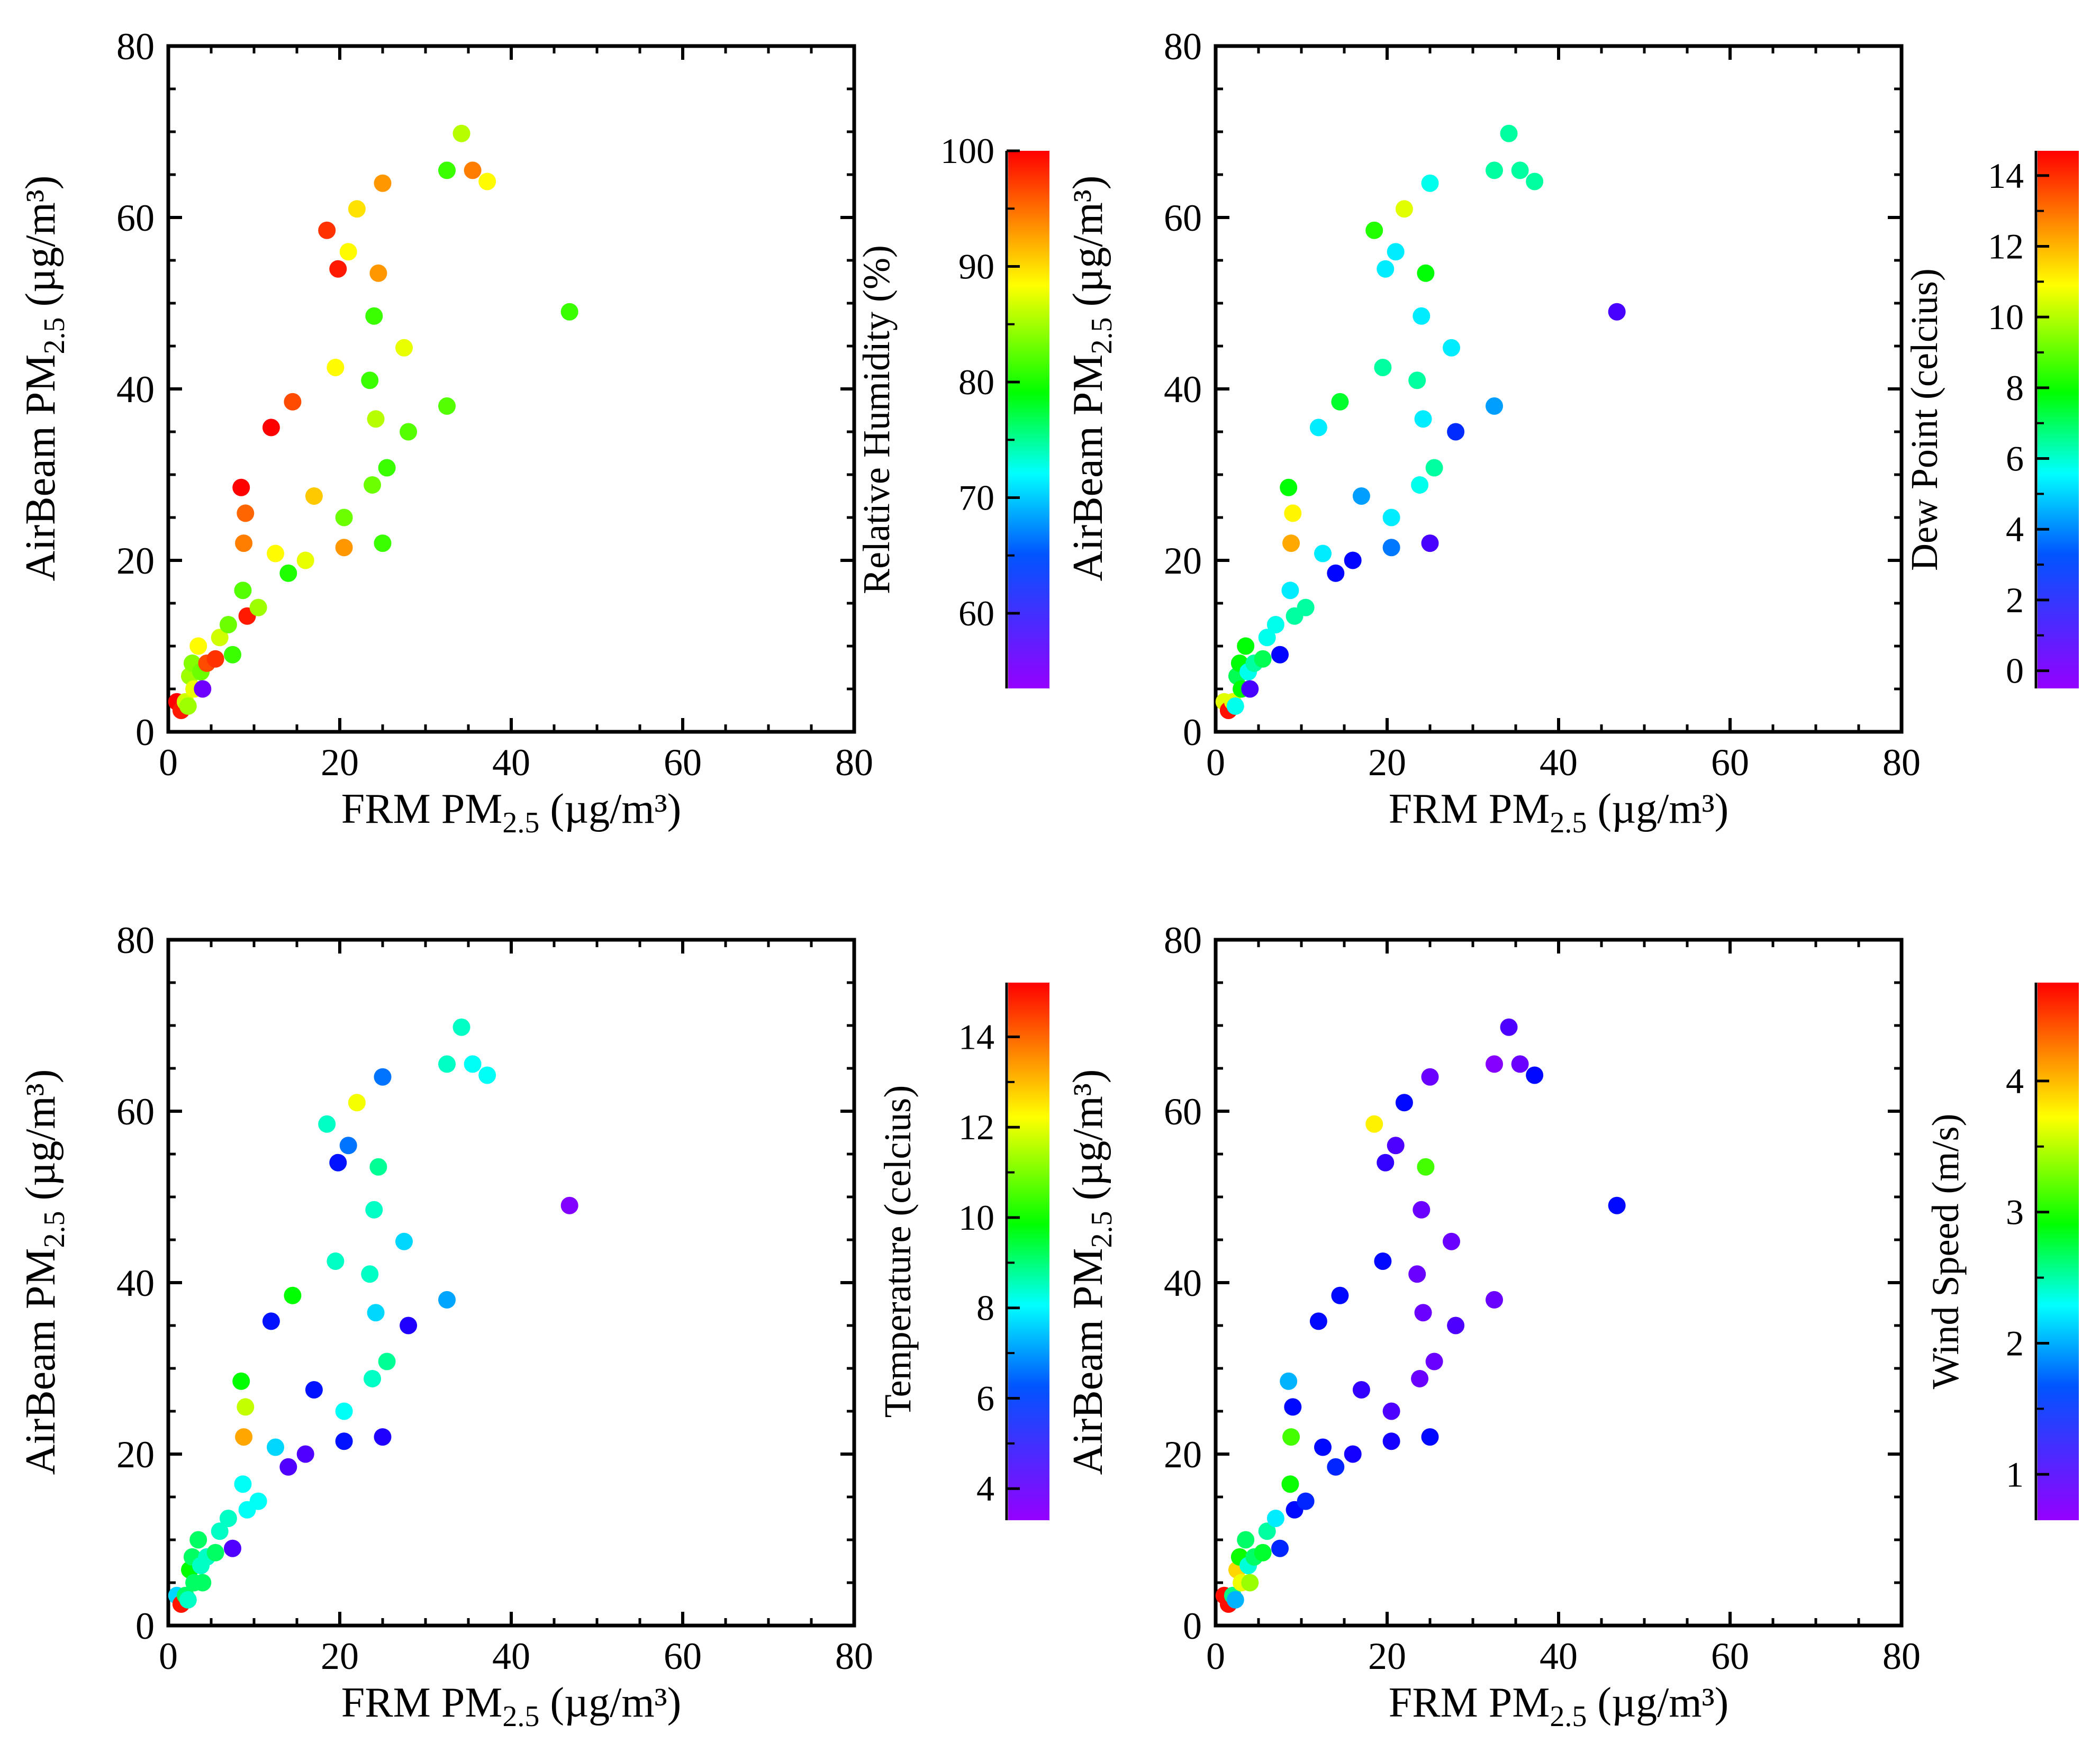 The width and height of the screenshot is (2100, 1743). What do you see at coordinates (1420, 1315) in the screenshot?
I see `scatter-points` at bounding box center [1420, 1315].